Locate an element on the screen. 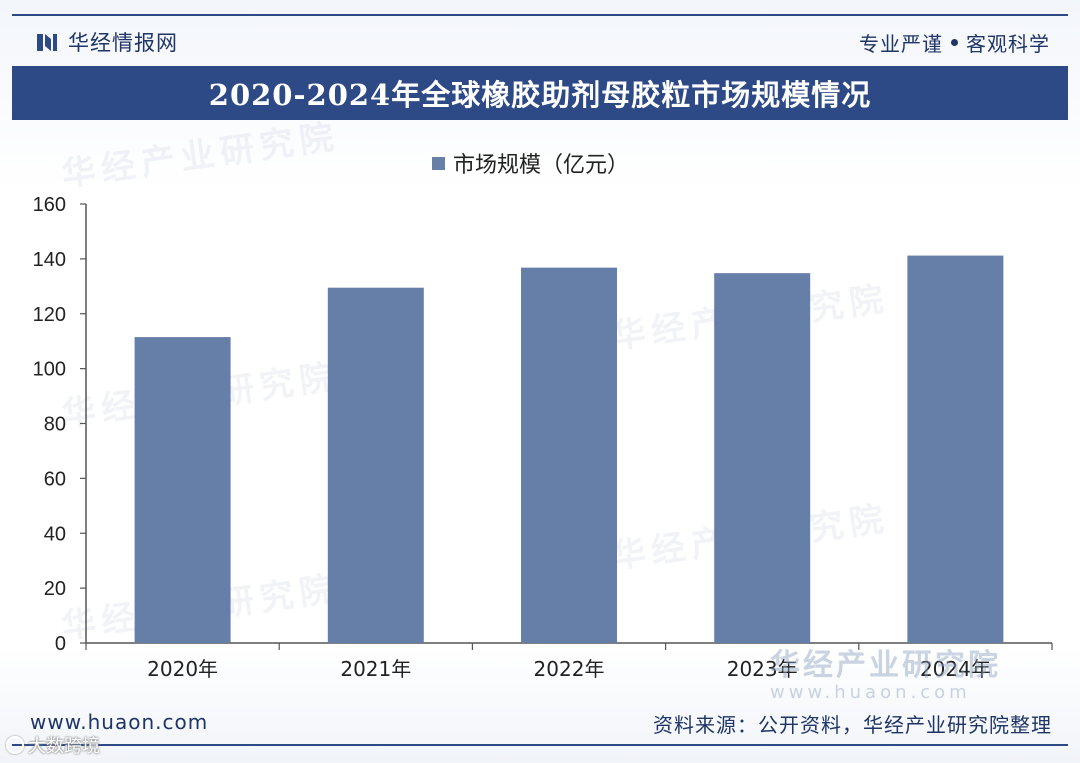 This screenshot has width=1080, height=763. x-tick-label: 2020年 is located at coordinates (182, 669).